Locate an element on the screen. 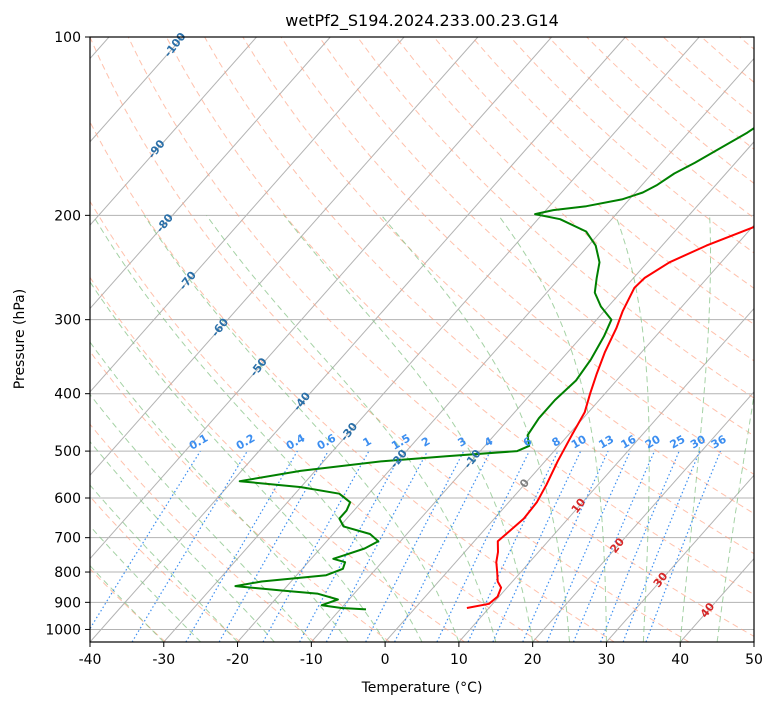 Image resolution: width=775 pixels, height=708 pixels. y-tick-label: 500 is located at coordinates (67, 452).